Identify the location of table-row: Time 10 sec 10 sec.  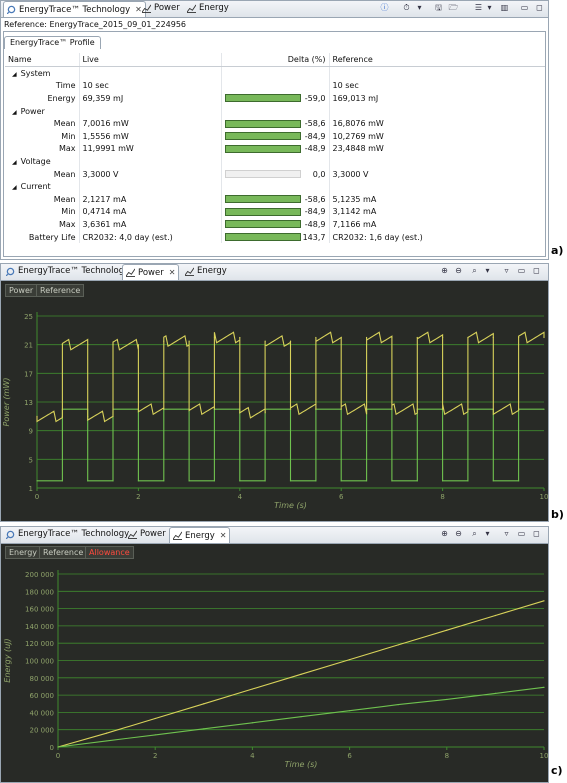
(275, 86).